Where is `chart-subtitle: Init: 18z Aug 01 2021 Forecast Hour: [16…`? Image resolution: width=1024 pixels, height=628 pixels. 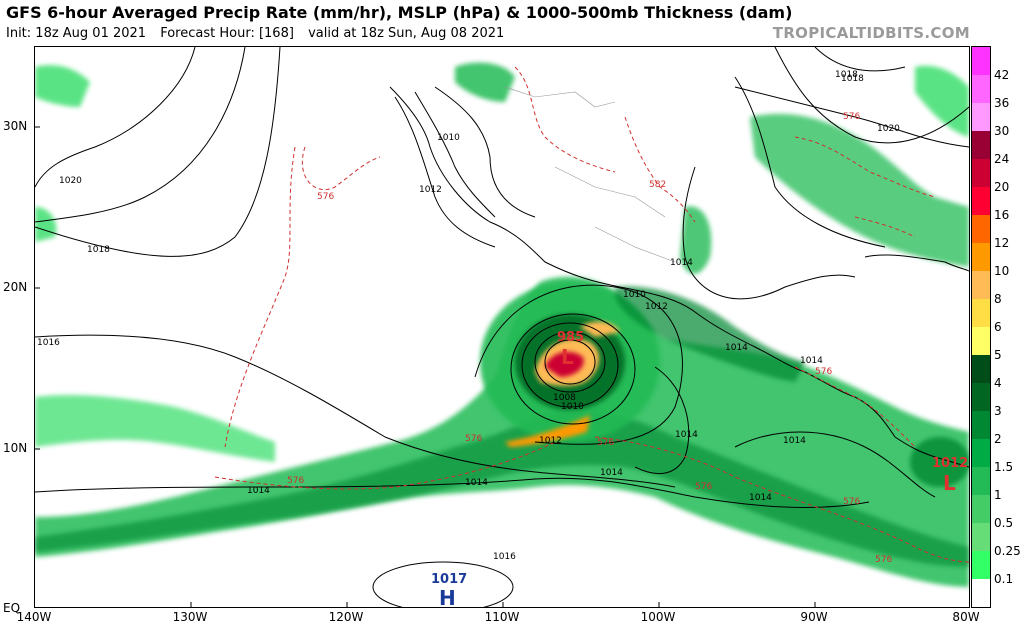 chart-subtitle: Init: 18z Aug 01 2021 Forecast Hour: [16… is located at coordinates (260, 33).